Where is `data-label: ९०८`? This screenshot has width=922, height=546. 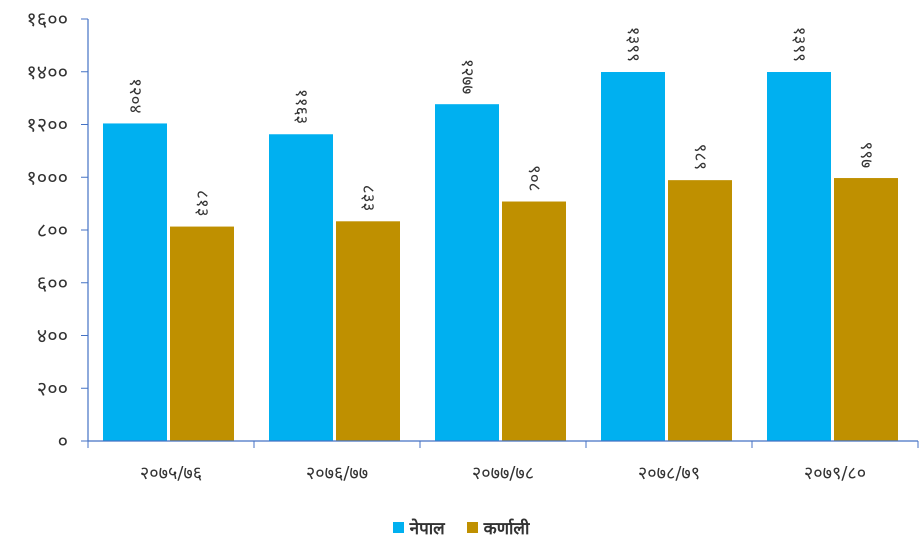
data-label: ९०८ is located at coordinates (534, 178).